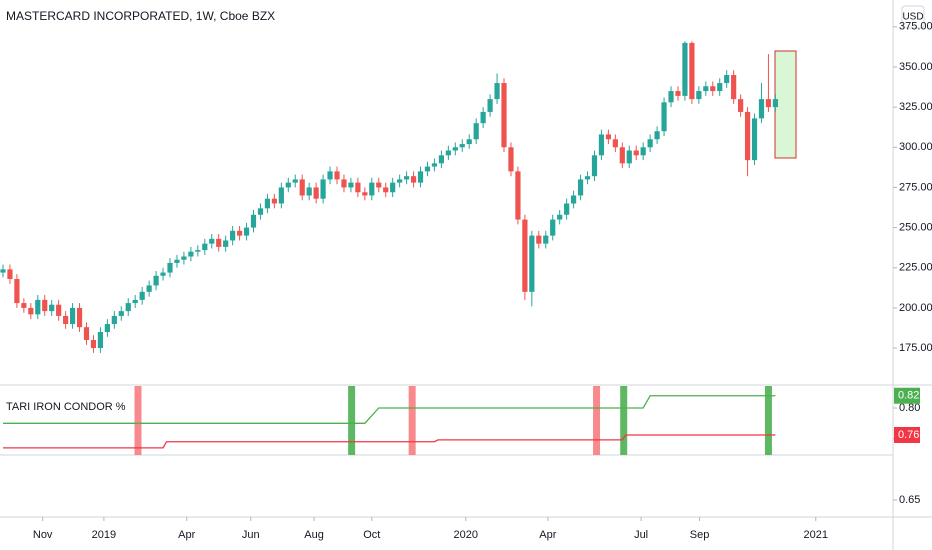  I want to click on x-tick-label: Aug, so click(314, 535).